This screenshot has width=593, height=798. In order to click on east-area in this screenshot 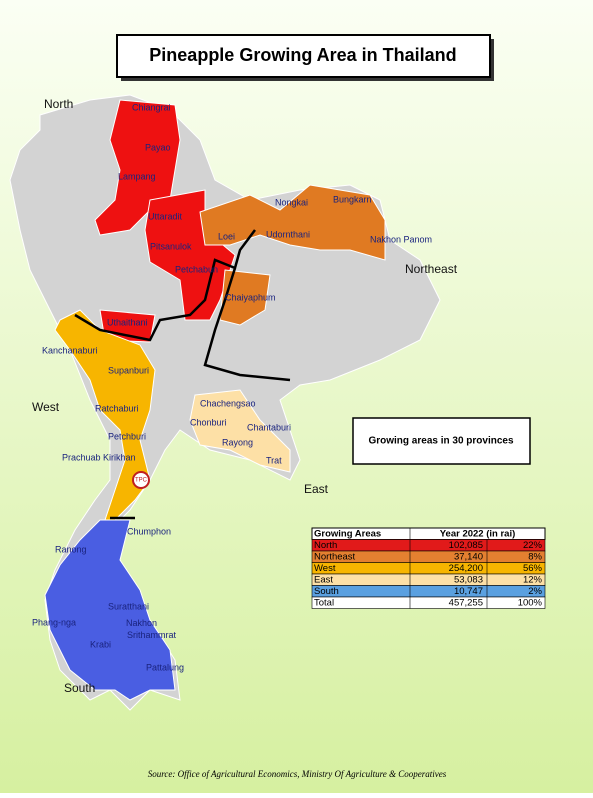, I will do `click(240, 431)`.